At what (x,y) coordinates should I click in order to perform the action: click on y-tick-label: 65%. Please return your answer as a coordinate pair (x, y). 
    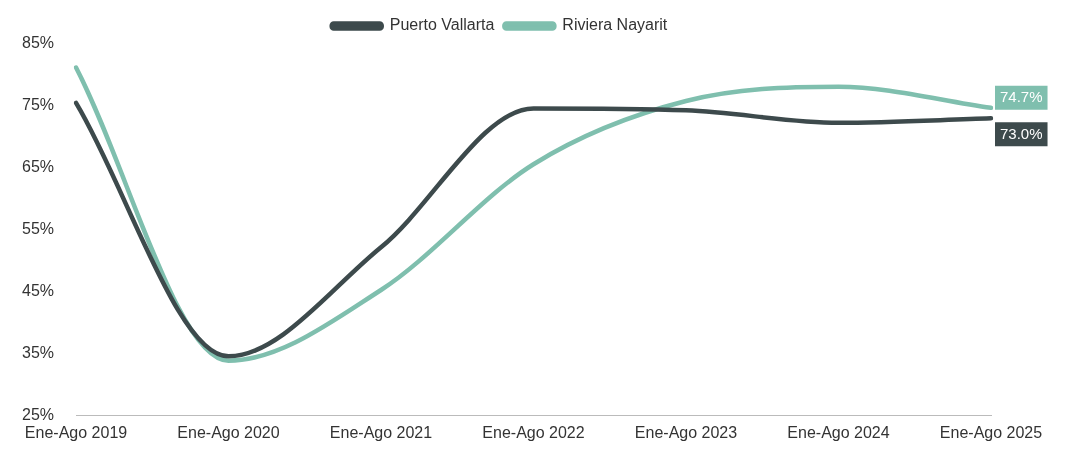
    Looking at the image, I should click on (38, 167).